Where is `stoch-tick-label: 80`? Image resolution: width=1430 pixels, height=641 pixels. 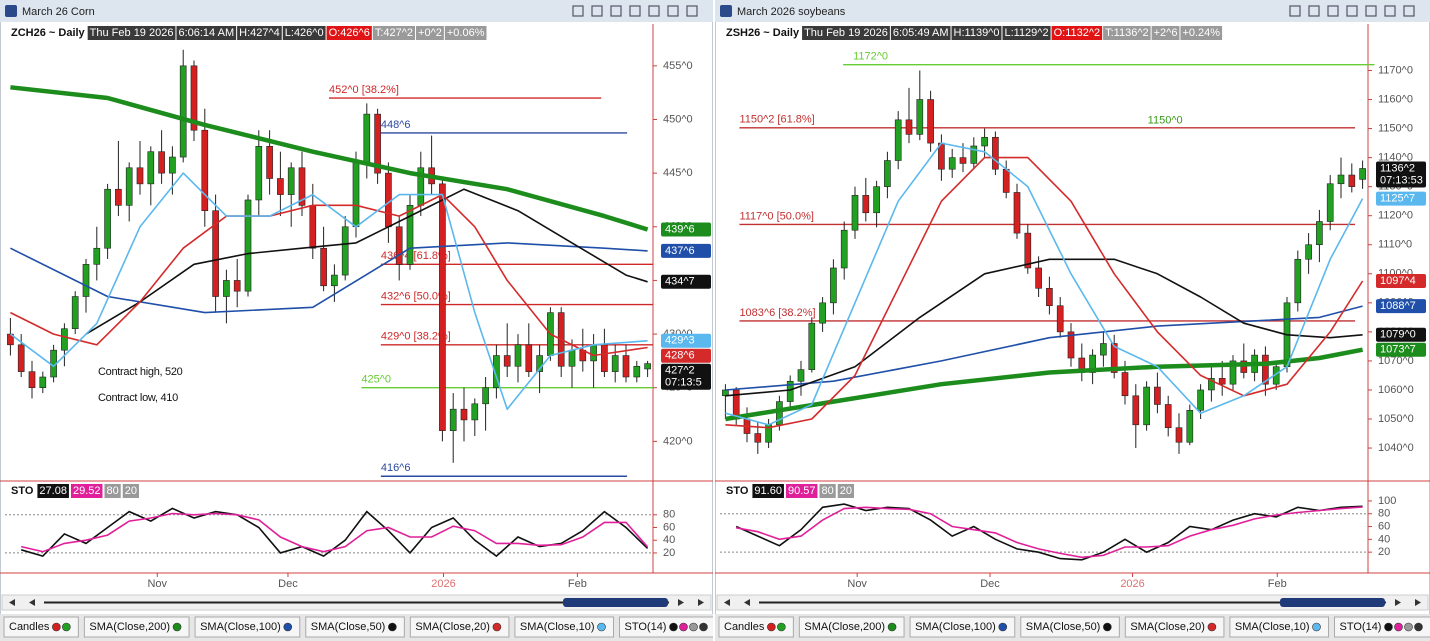
stoch-tick-label: 80 is located at coordinates (1384, 514).